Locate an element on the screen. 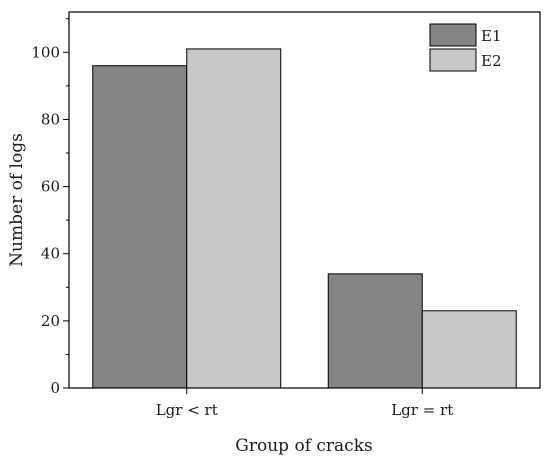  x-tick-label: Lgr < rt is located at coordinates (187, 410).